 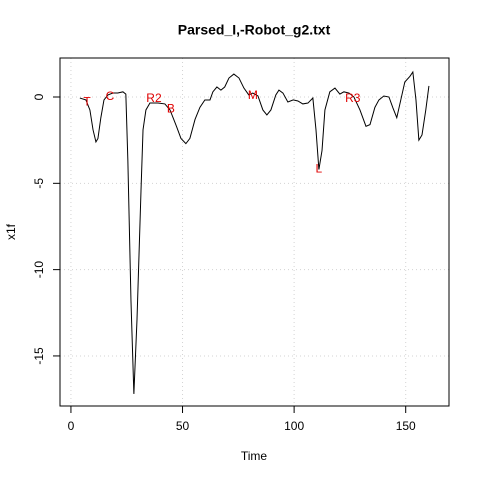 What do you see at coordinates (254, 30) in the screenshot?
I see `chart-title: Parsed_I,-Robot_g2.txt` at bounding box center [254, 30].